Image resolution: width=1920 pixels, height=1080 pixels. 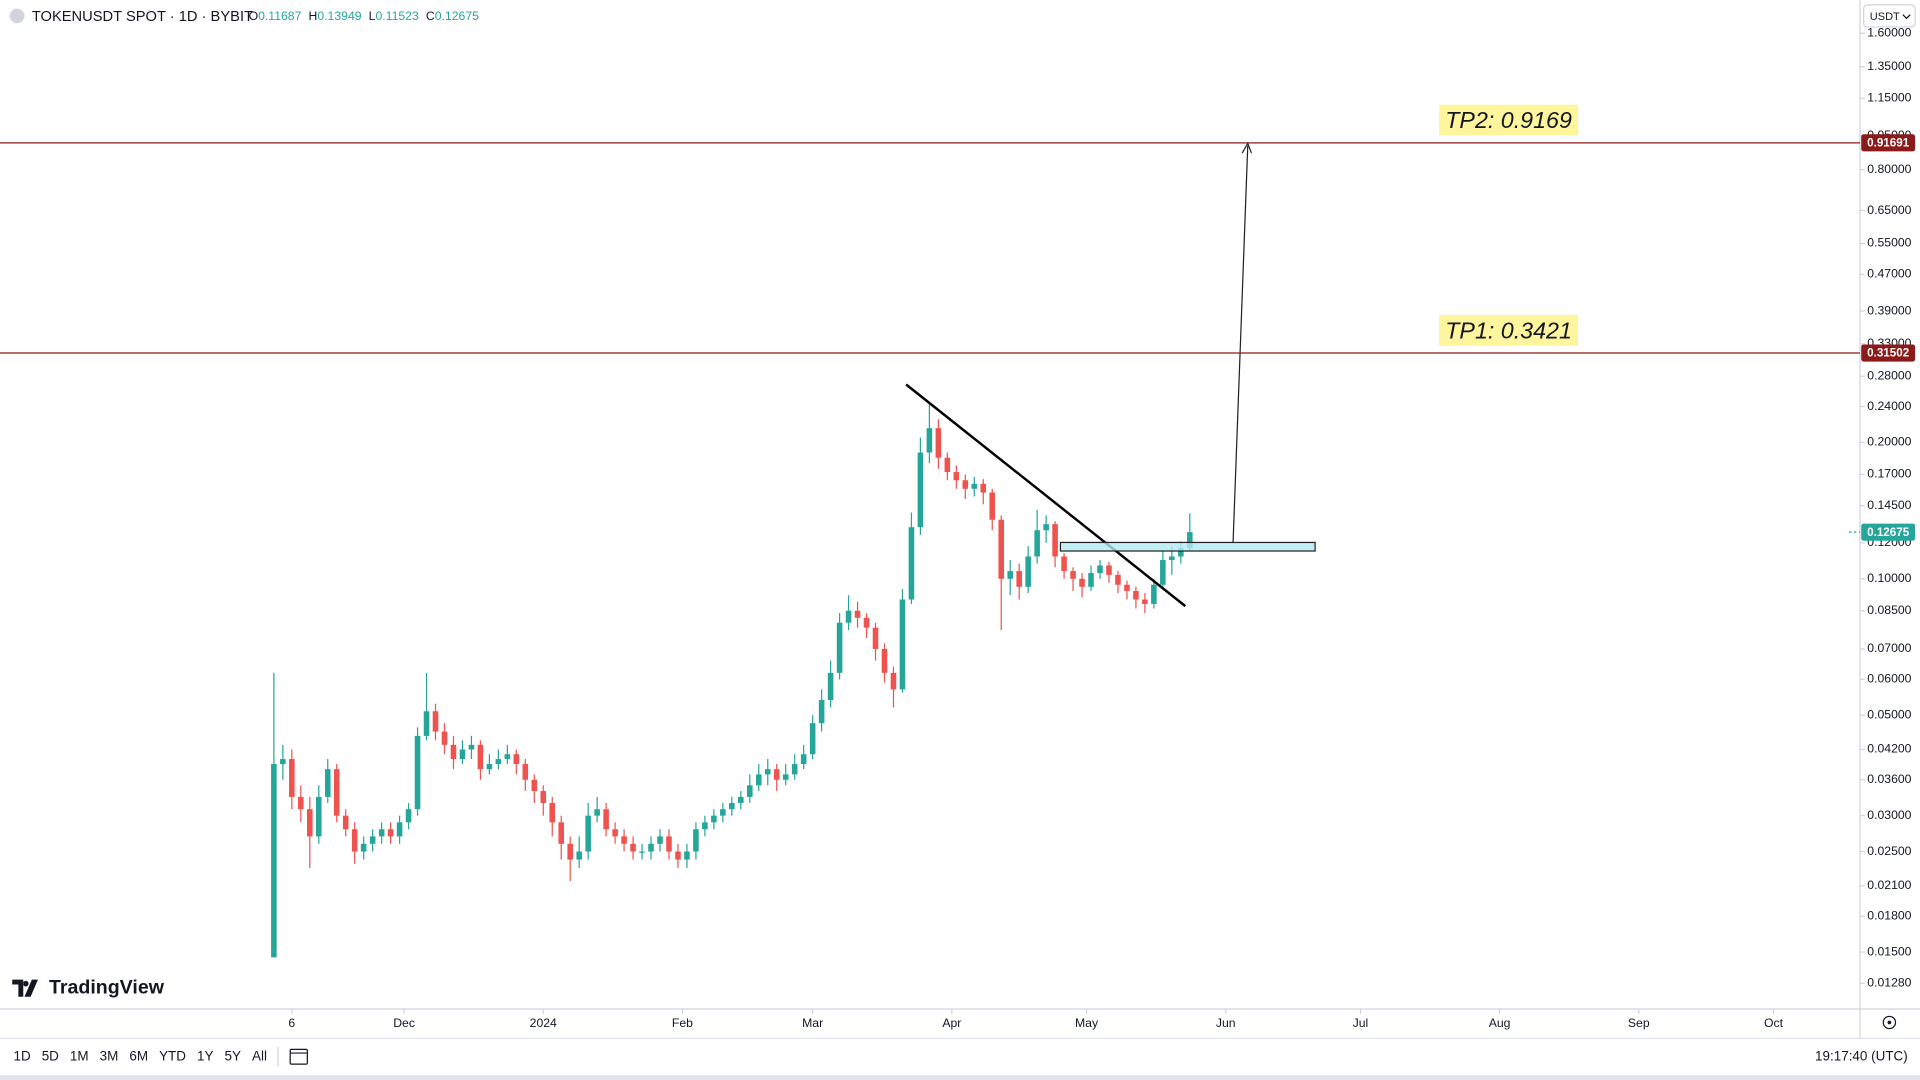 What do you see at coordinates (1889, 505) in the screenshot?
I see `y-tick-label: 0.14500` at bounding box center [1889, 505].